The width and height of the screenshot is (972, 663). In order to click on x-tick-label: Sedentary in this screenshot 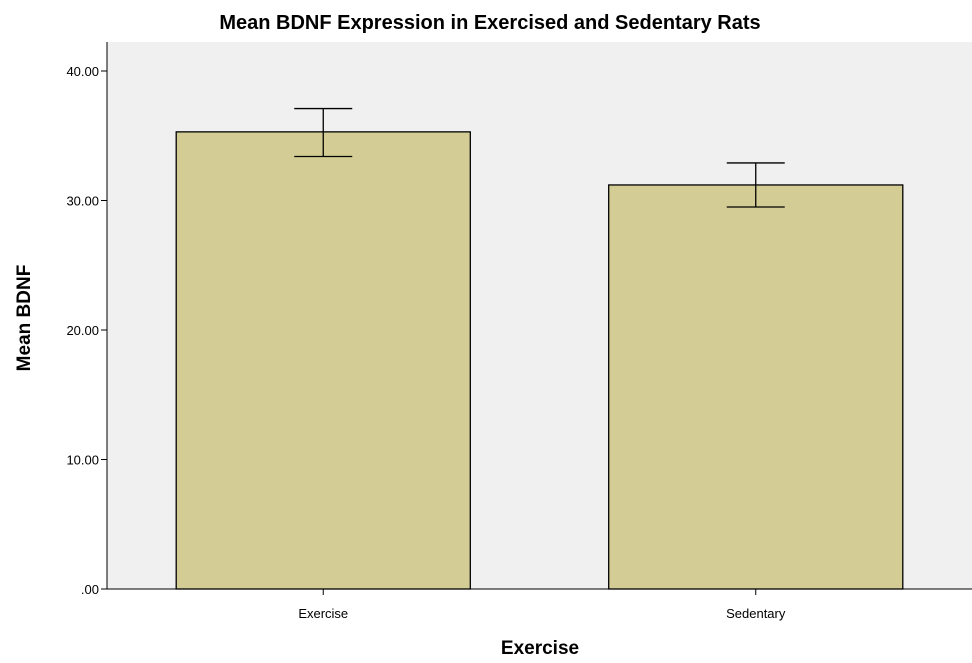, I will do `click(756, 613)`.